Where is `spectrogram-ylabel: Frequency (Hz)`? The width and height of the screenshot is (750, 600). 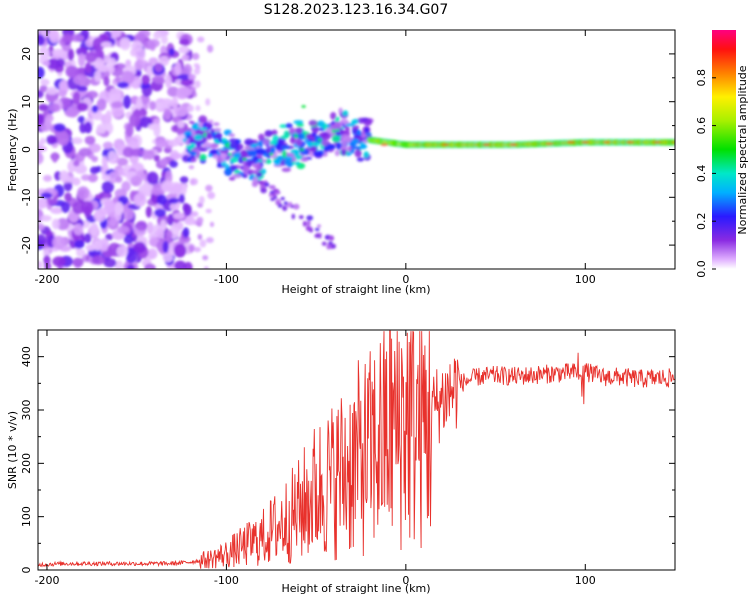 spectrogram-ylabel: Frequency (Hz) is located at coordinates (12, 150).